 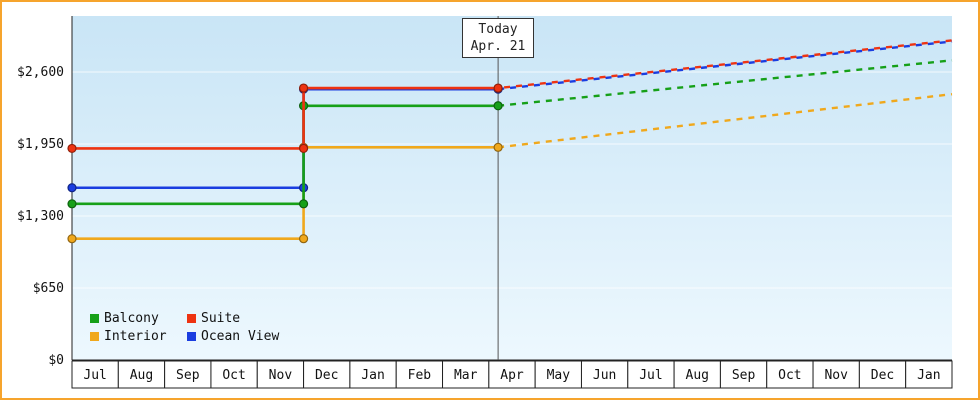 I want to click on legend-label-suite: Suite, so click(x=221, y=318).